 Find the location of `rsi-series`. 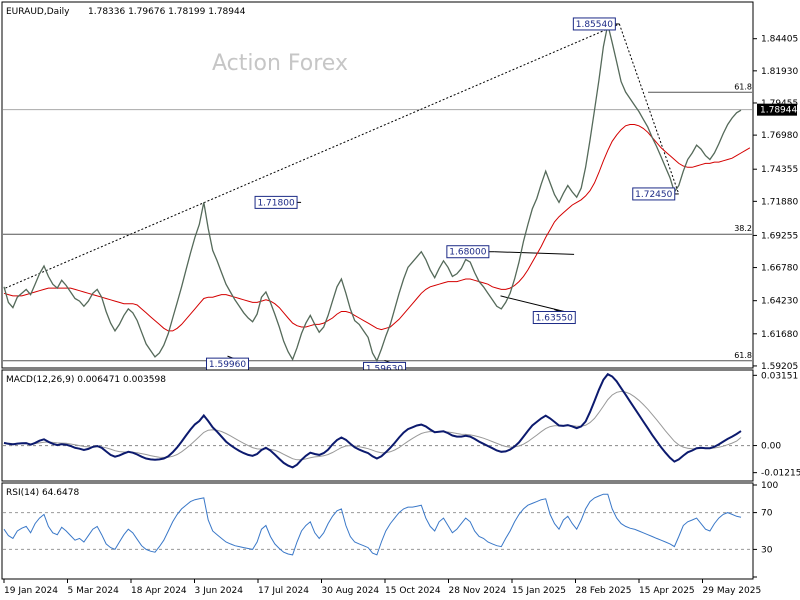

rsi-series is located at coordinates (377, 524).